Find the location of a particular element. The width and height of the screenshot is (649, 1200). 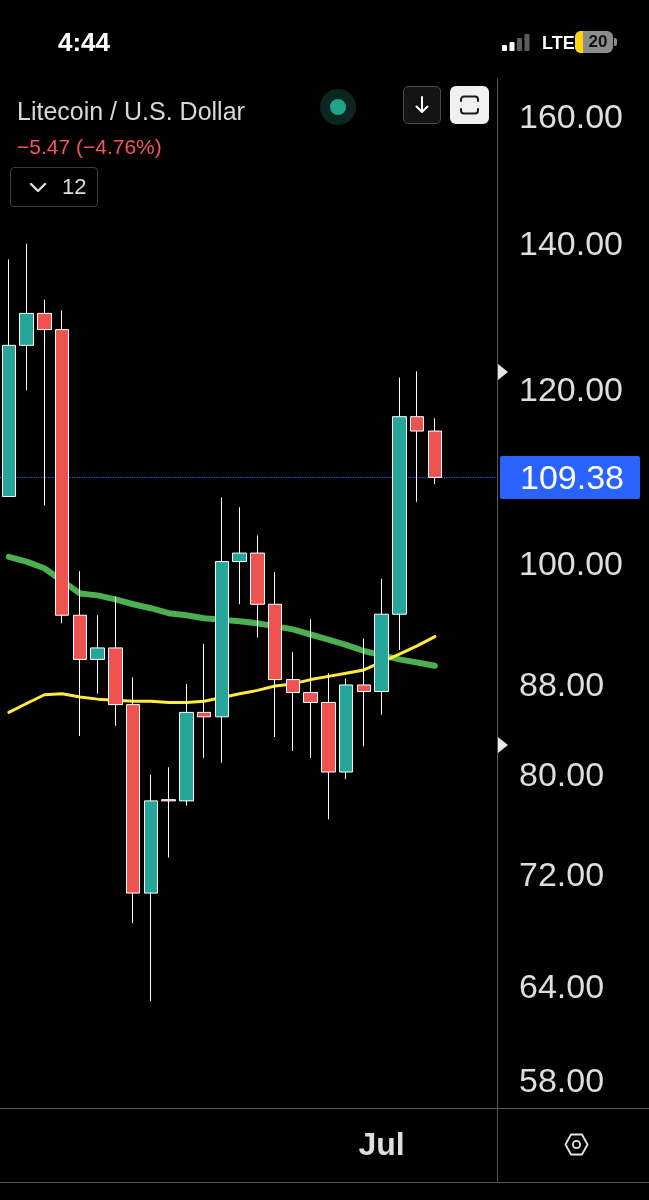

annotation: 12 is located at coordinates (74, 186).